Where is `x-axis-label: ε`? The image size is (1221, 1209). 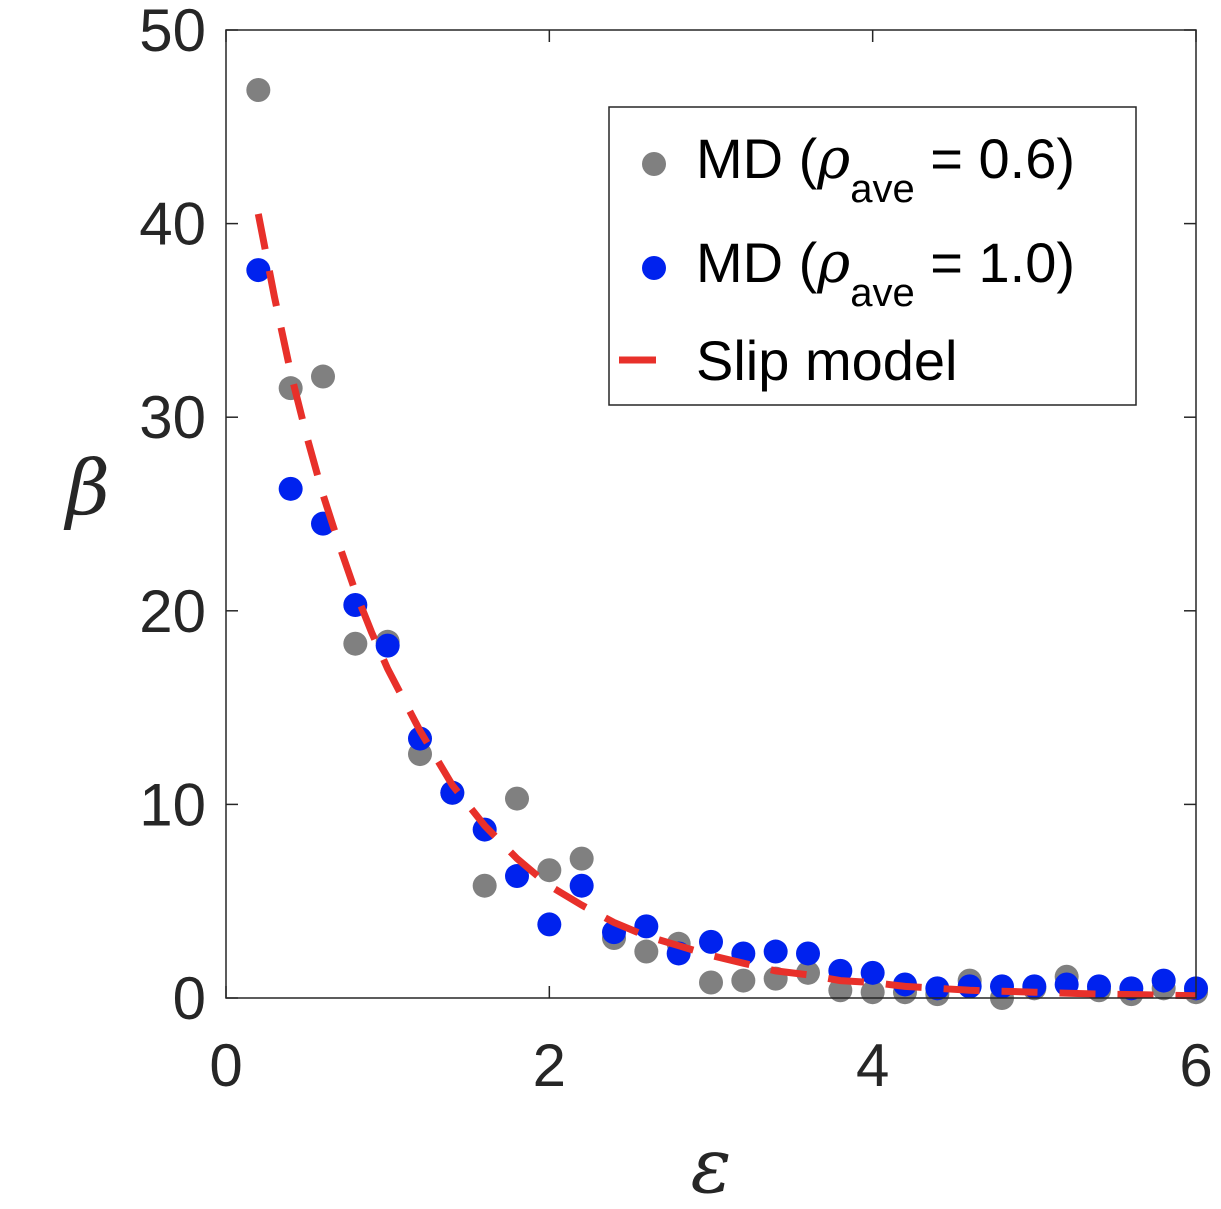 x-axis-label: ε is located at coordinates (711, 1165).